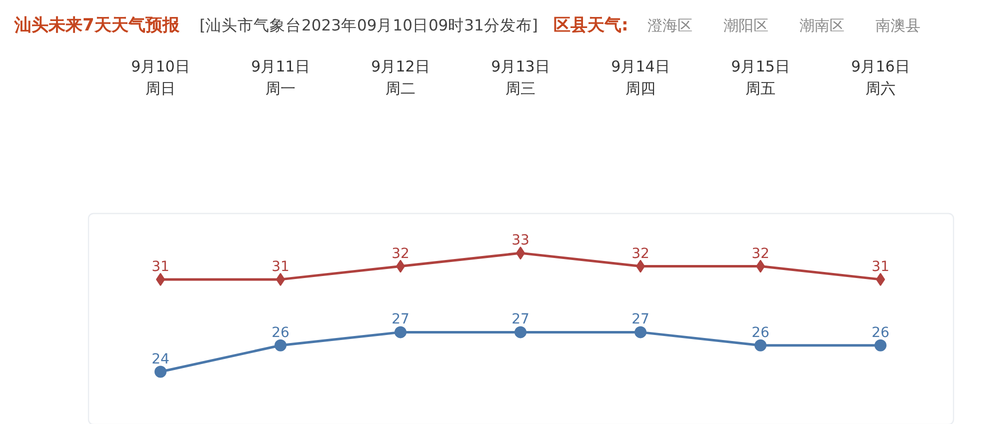 This screenshot has width=1000, height=424. What do you see at coordinates (161, 359) in the screenshot?
I see `data-label: 24` at bounding box center [161, 359].